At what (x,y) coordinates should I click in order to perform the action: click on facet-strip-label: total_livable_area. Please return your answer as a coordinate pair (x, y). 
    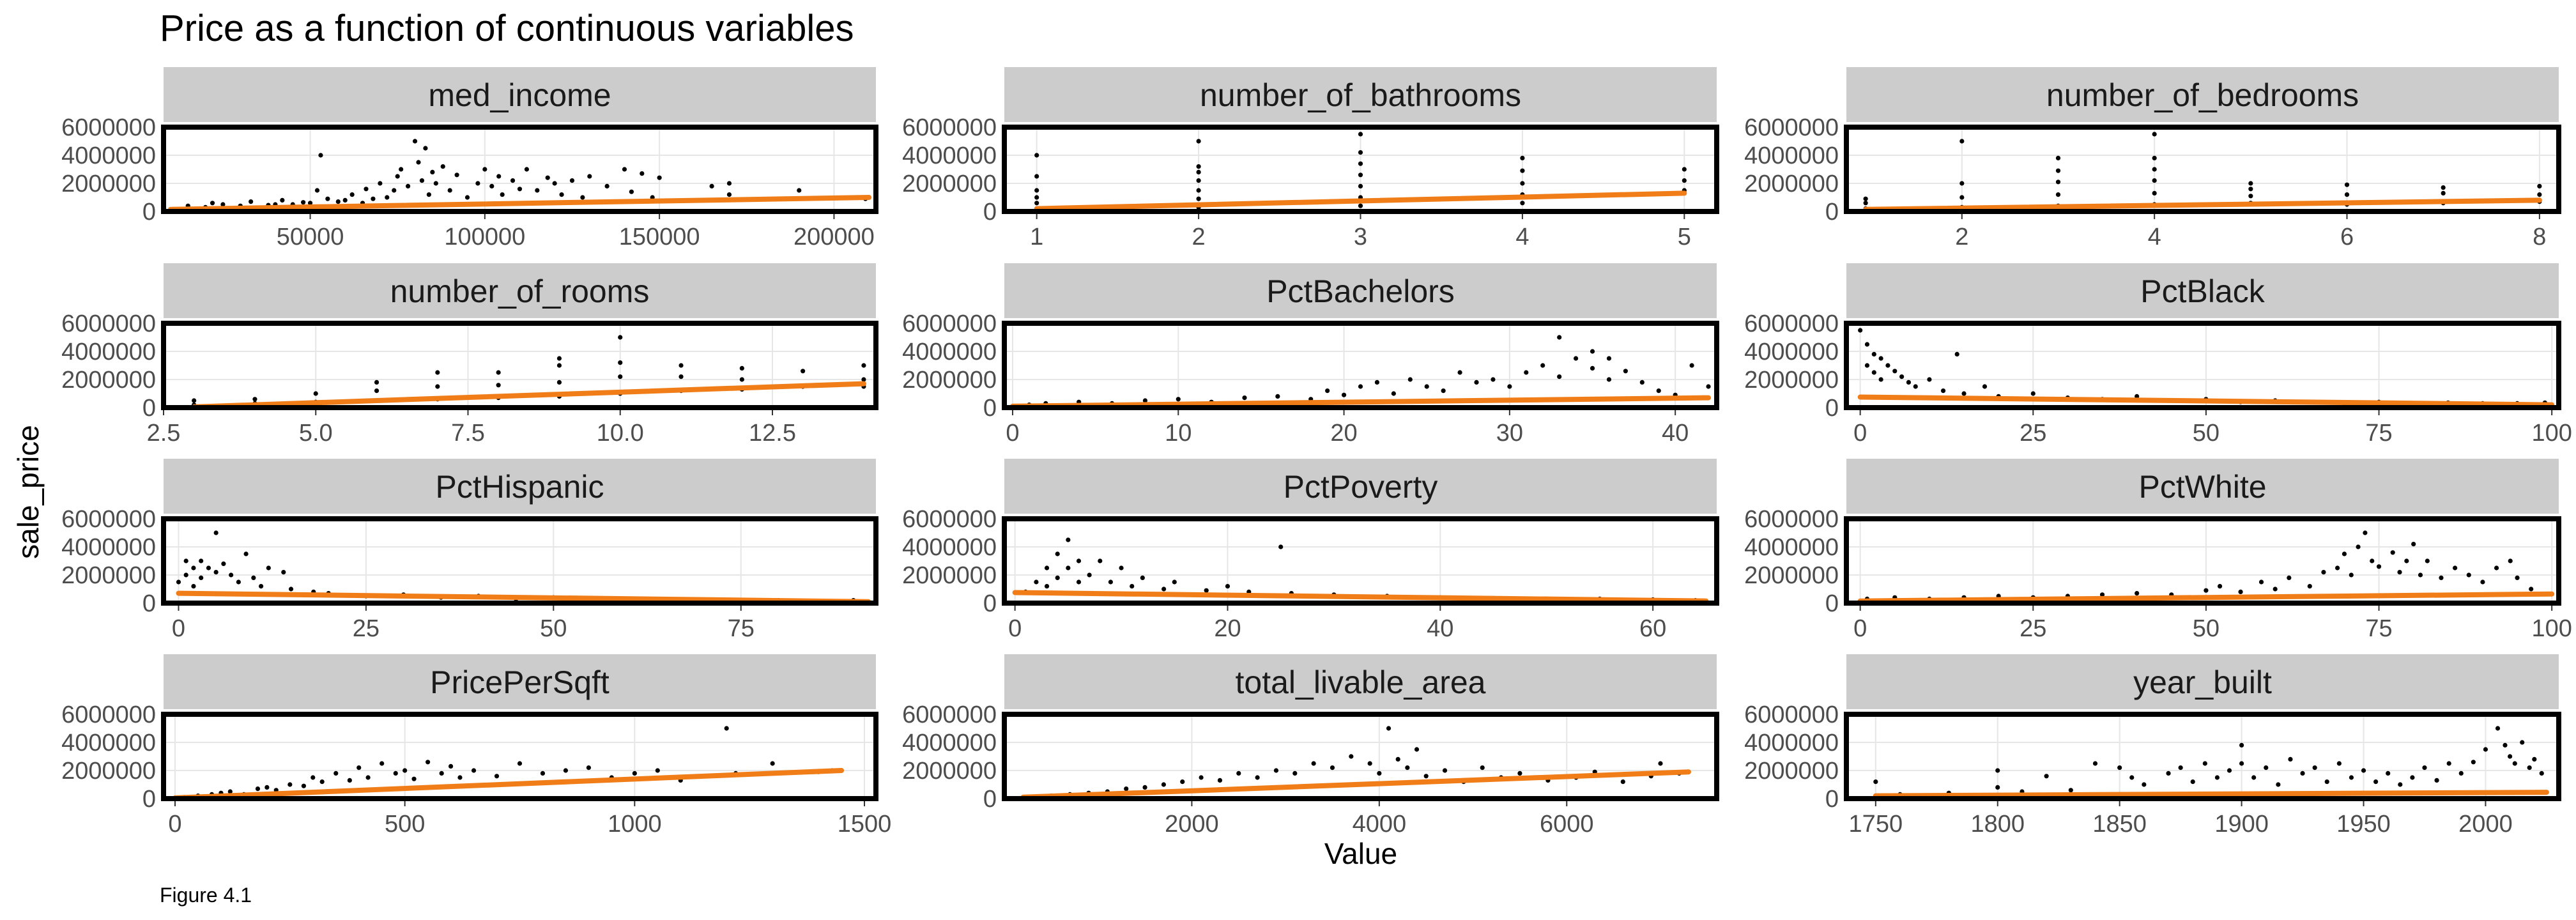
    Looking at the image, I should click on (1361, 682).